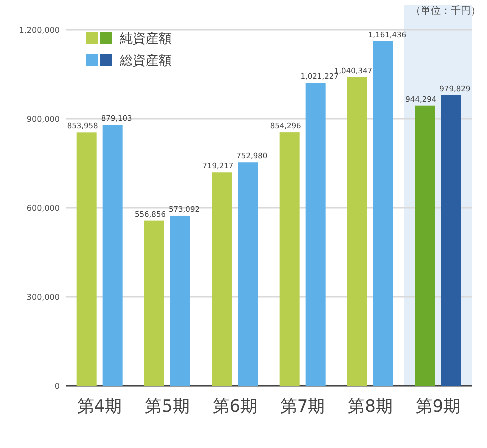 The height and width of the screenshot is (448, 487). What do you see at coordinates (57, 386) in the screenshot?
I see `y-tick-label: 0` at bounding box center [57, 386].